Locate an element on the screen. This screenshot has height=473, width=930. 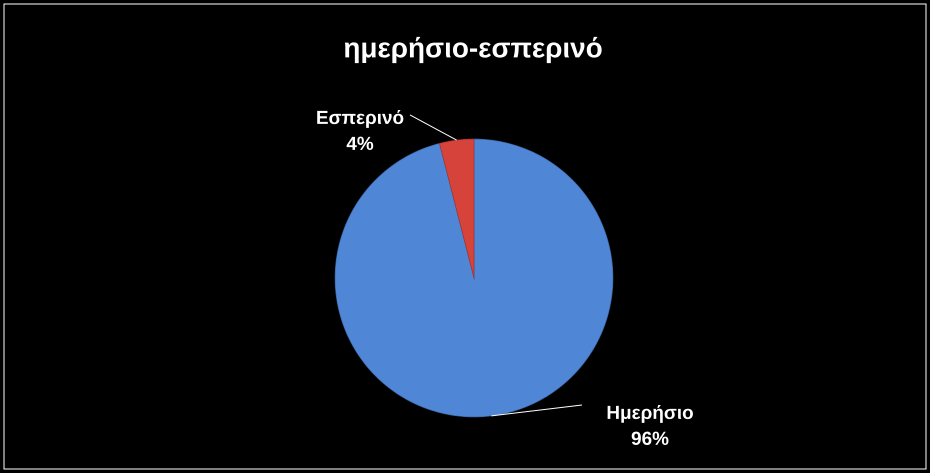
data-label: 4% is located at coordinates (360, 143).